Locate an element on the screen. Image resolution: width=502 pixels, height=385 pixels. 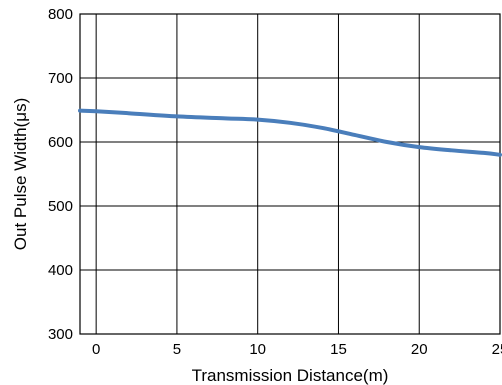
y-tick-label: 300 is located at coordinates (60, 334).